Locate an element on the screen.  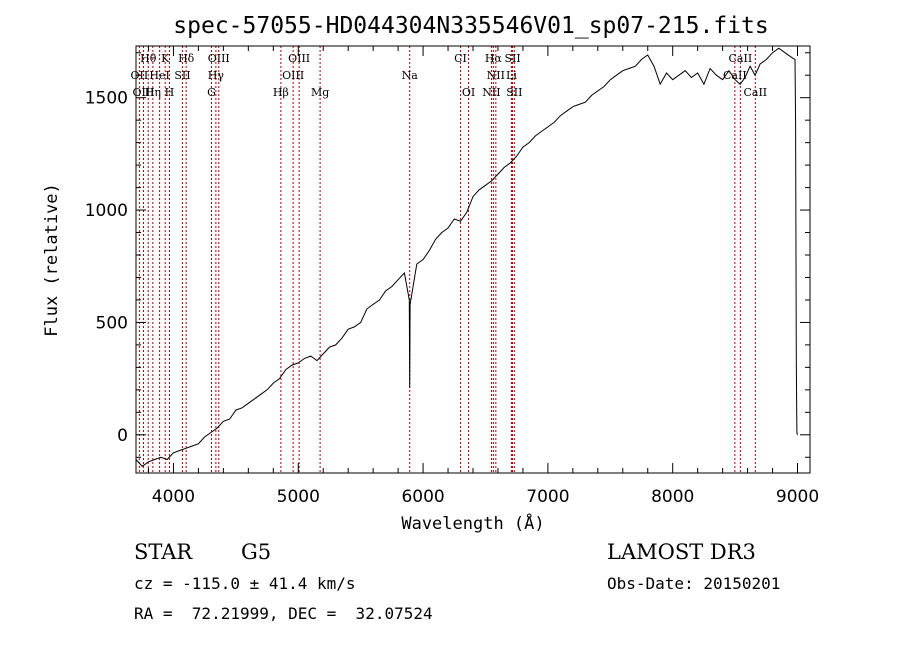
x-tick-label: 7000 is located at coordinates (547, 497).